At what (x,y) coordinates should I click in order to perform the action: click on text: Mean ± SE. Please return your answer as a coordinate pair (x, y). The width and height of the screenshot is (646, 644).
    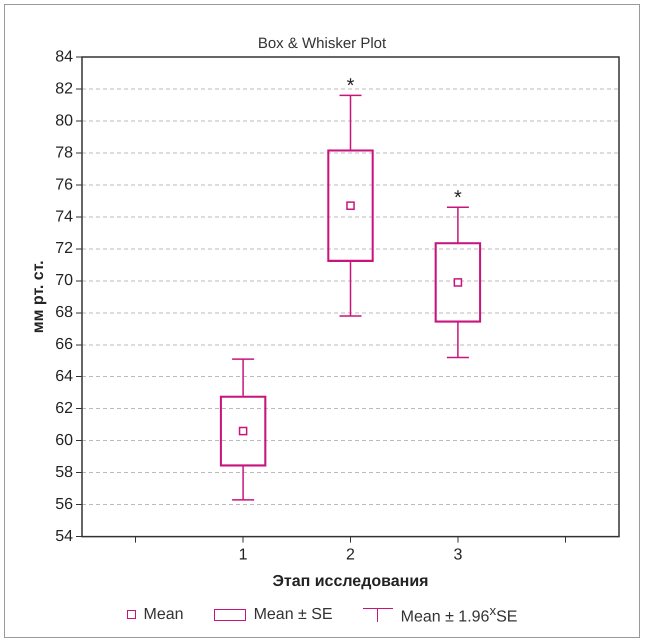
    Looking at the image, I should click on (293, 615).